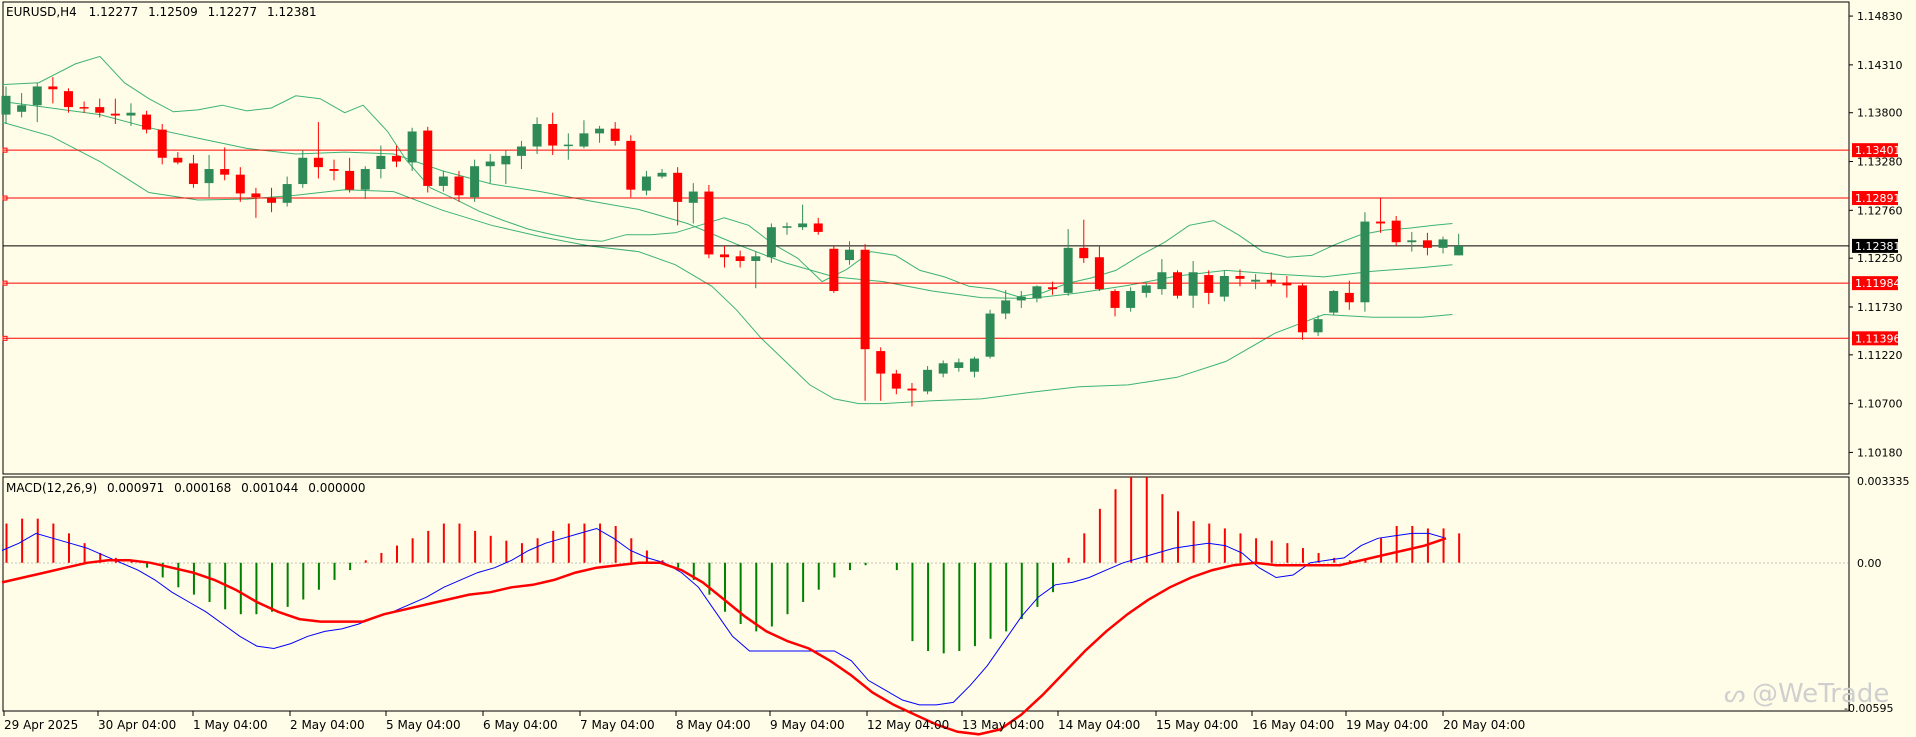  Describe the element at coordinates (1880, 113) in the screenshot. I see `price-tick-label: 1.13800` at that location.